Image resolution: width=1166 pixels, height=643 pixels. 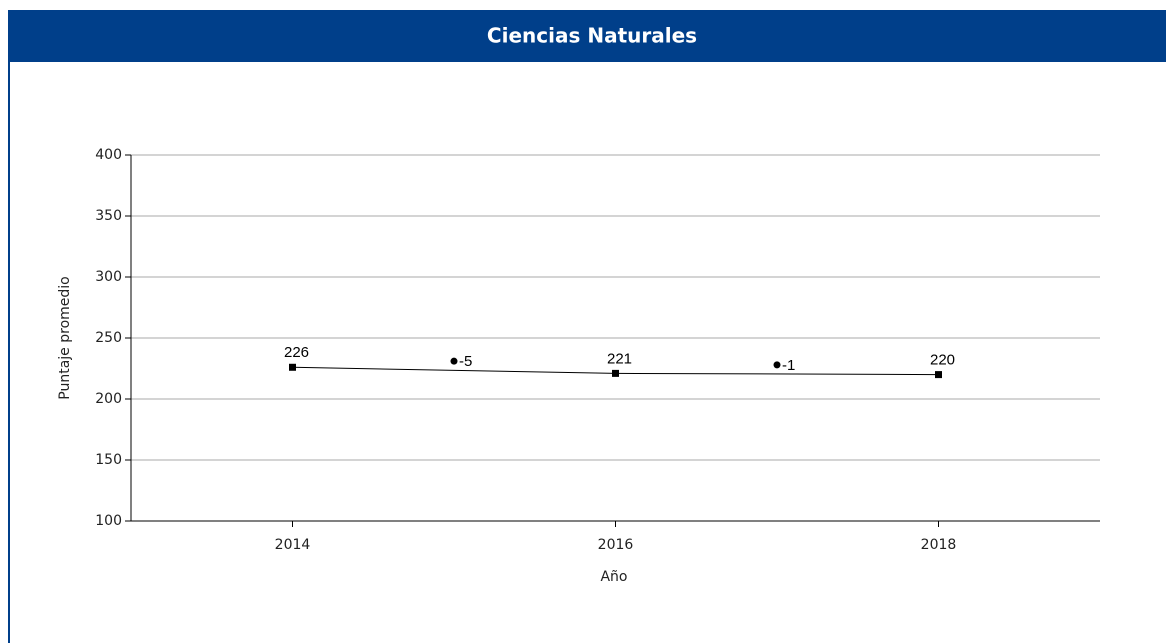 What do you see at coordinates (942, 360) in the screenshot?
I see `data-label: 220` at bounding box center [942, 360].